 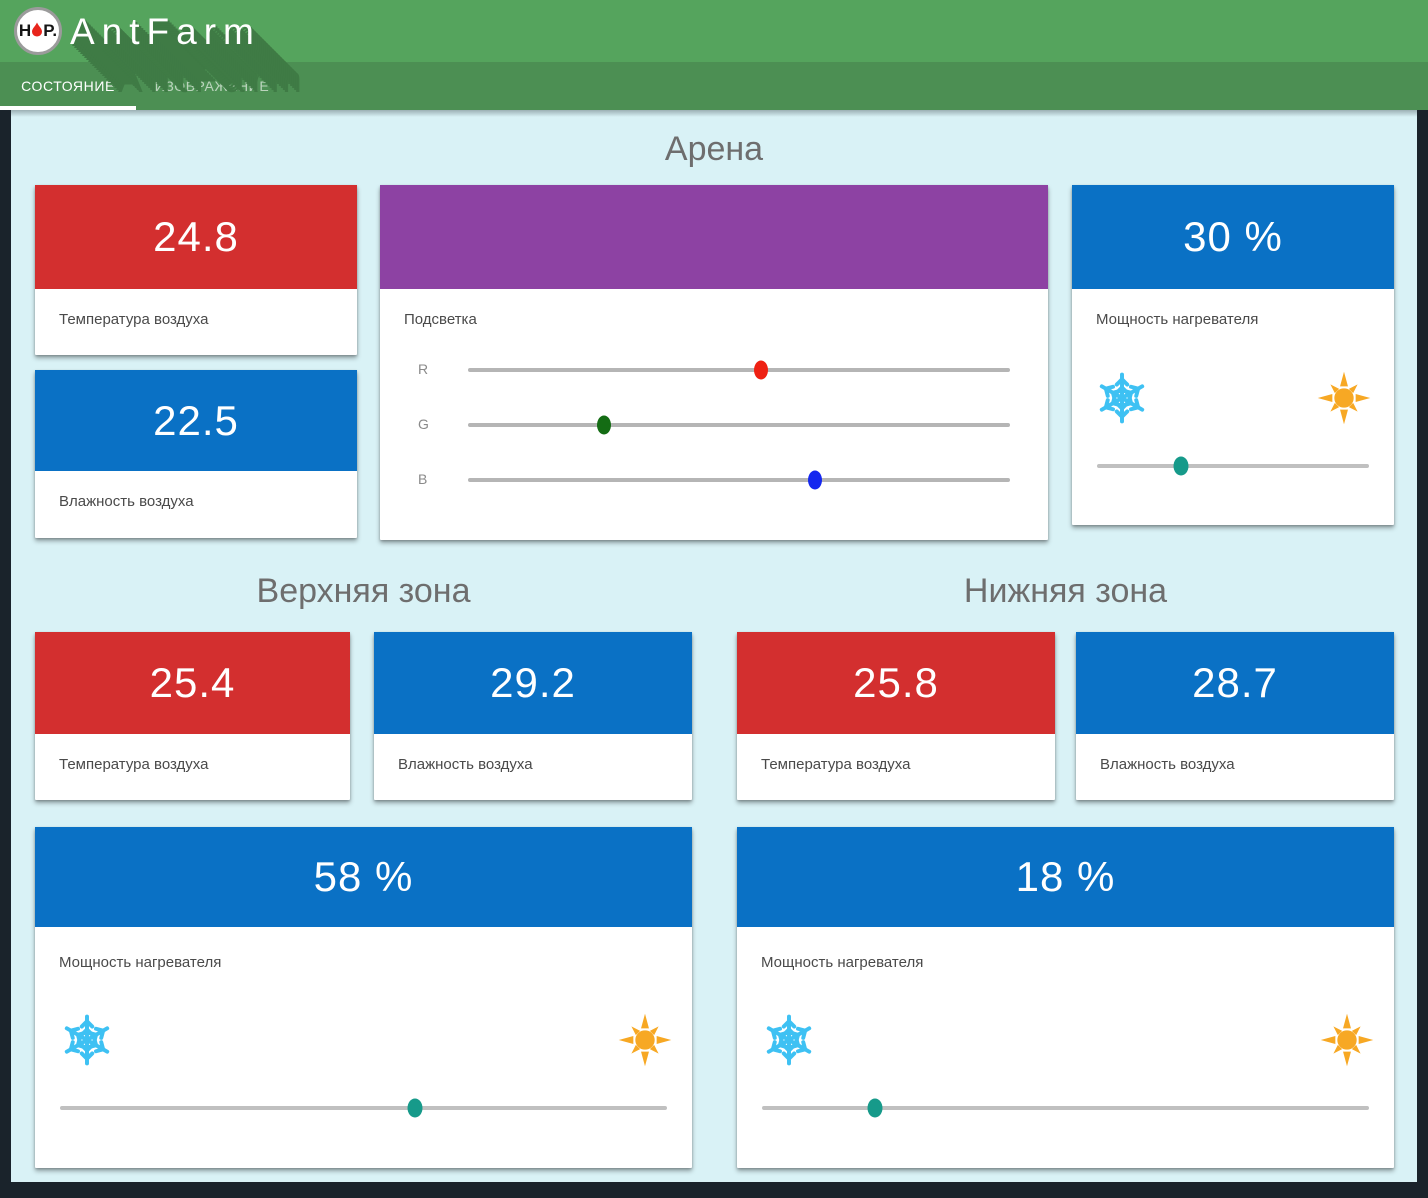 I want to click on temperature-value-panel: 24.8, so click(x=196, y=237).